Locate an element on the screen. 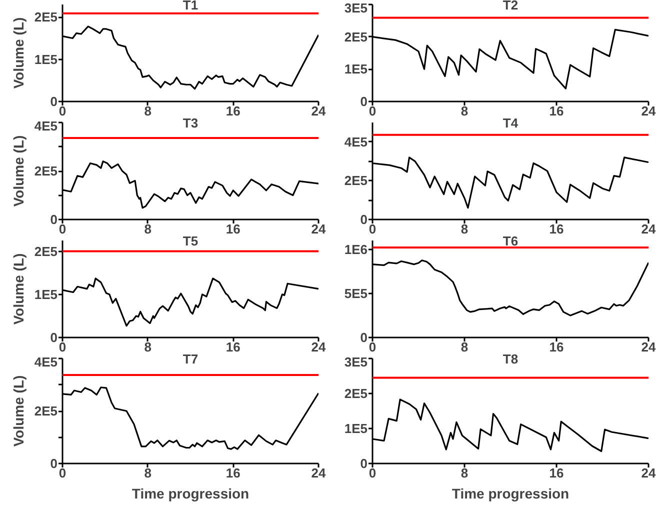  y-tick-label: 5E5 is located at coordinates (356, 293).